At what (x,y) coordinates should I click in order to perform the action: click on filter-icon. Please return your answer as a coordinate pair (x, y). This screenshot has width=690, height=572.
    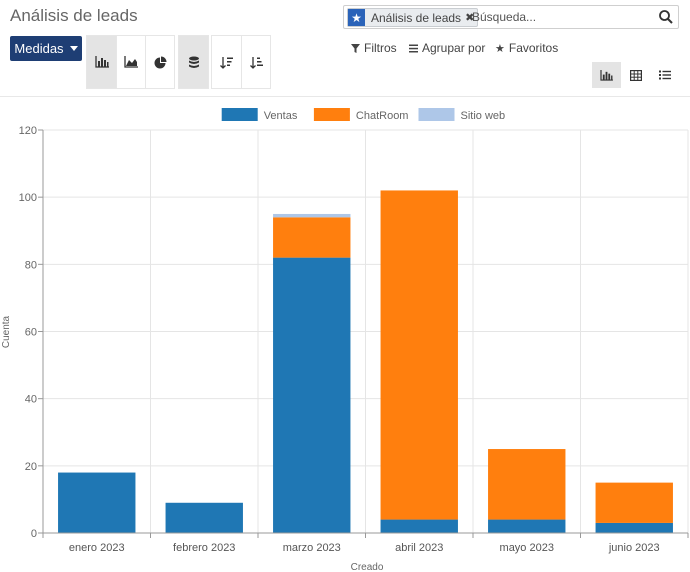
    Looking at the image, I should click on (355, 48).